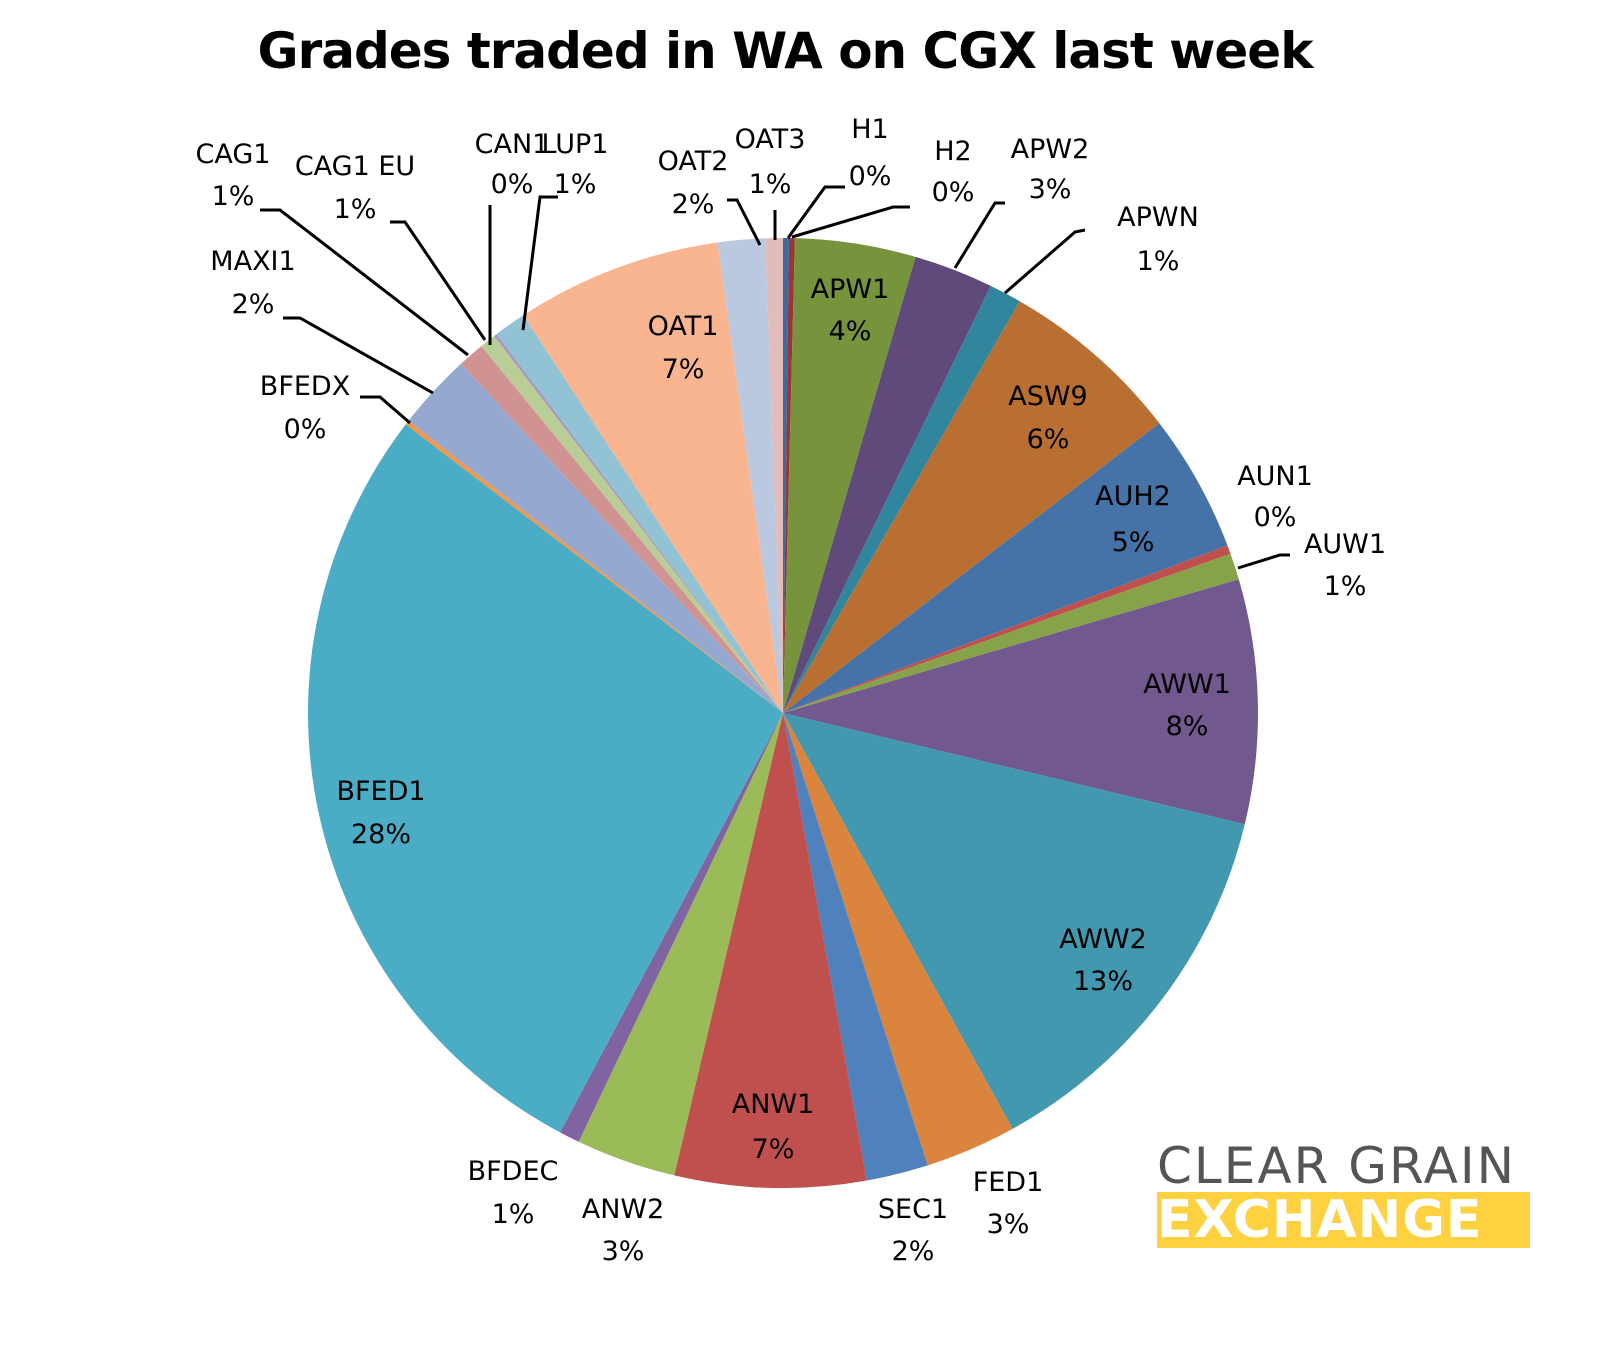 This screenshot has width=1609, height=1351. What do you see at coordinates (773, 1104) in the screenshot?
I see `data-label-label-anw1: ANW1` at bounding box center [773, 1104].